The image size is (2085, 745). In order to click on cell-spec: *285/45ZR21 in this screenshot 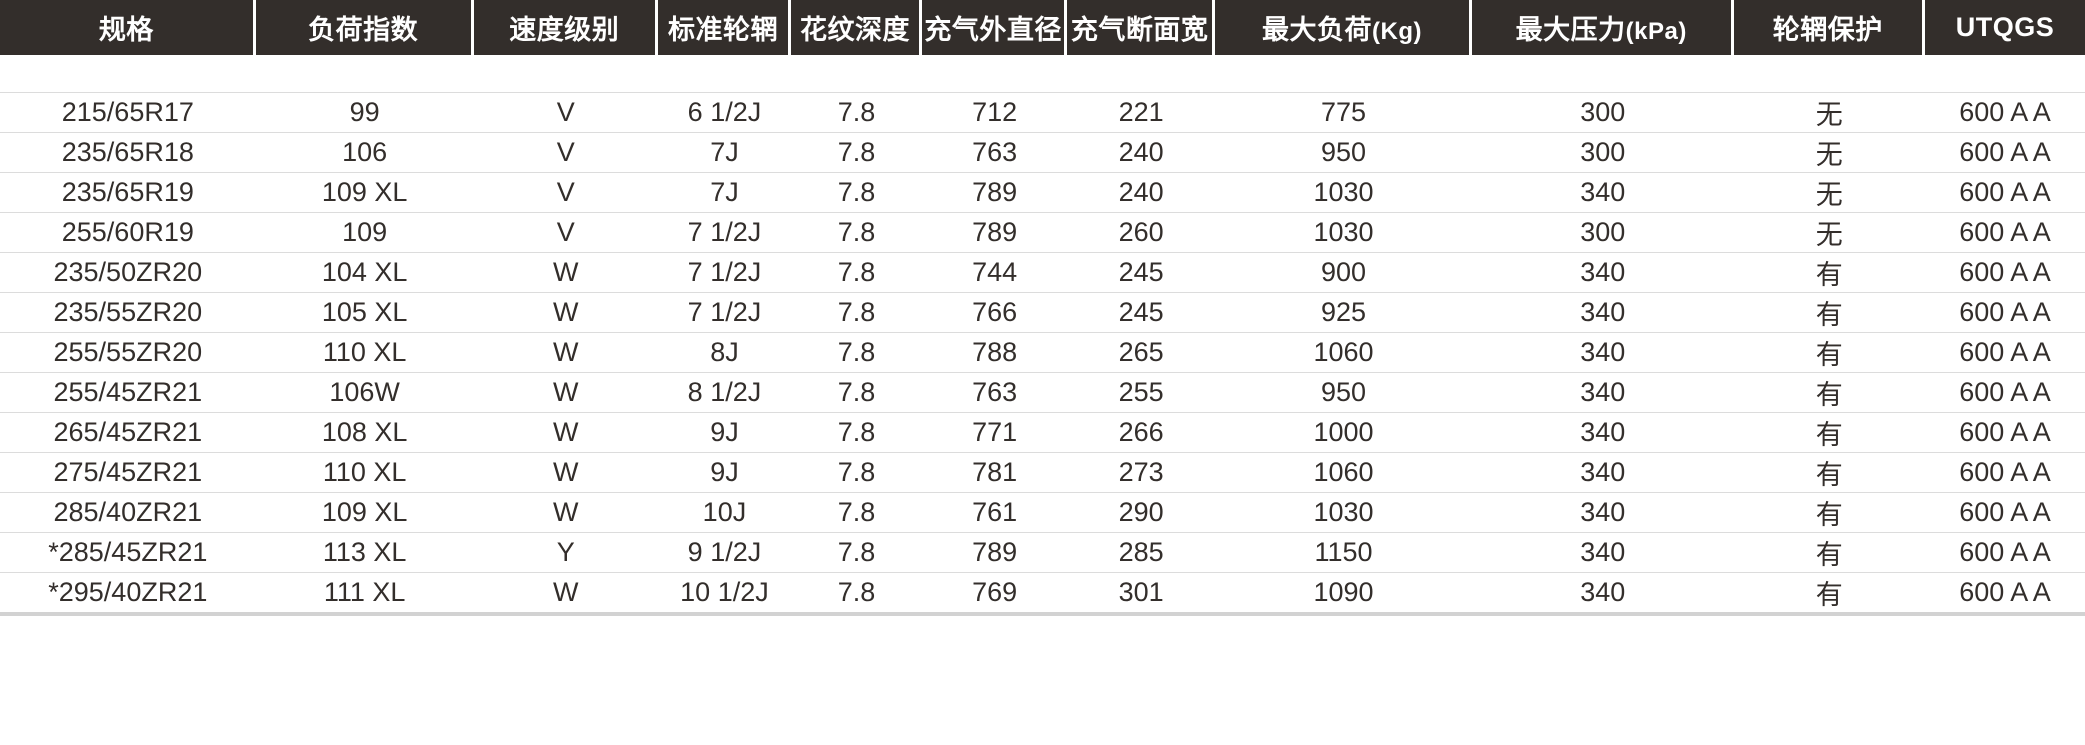, I will do `click(128, 552)`.